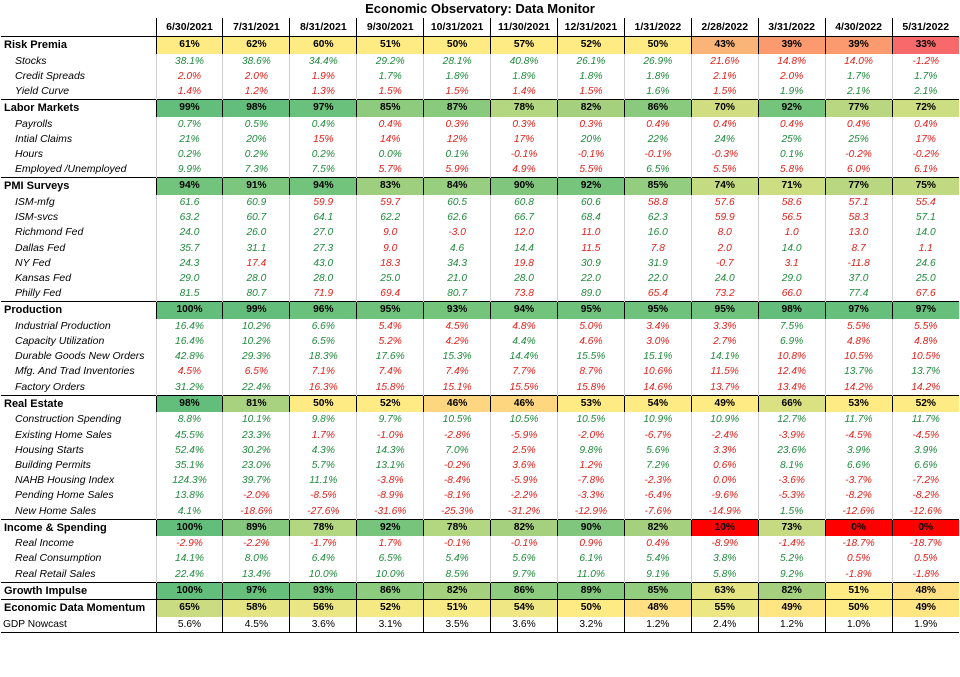  What do you see at coordinates (53, 464) in the screenshot?
I see `row-label: Building Permits` at bounding box center [53, 464].